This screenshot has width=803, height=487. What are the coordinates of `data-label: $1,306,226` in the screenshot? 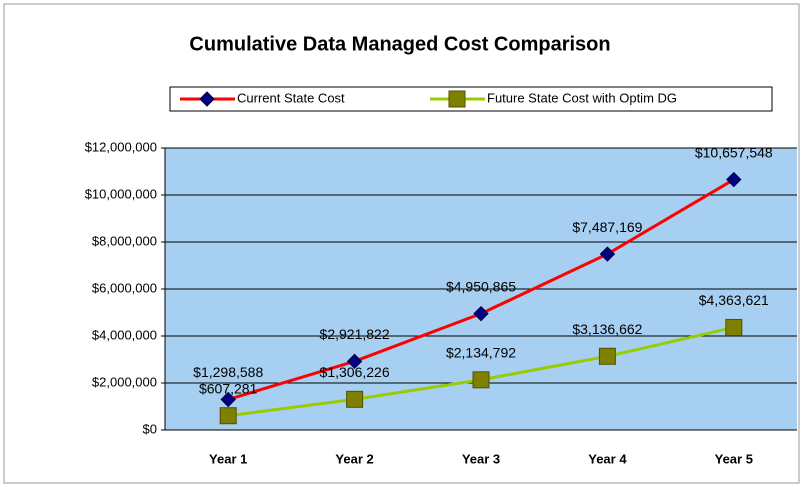 It's located at (355, 372).